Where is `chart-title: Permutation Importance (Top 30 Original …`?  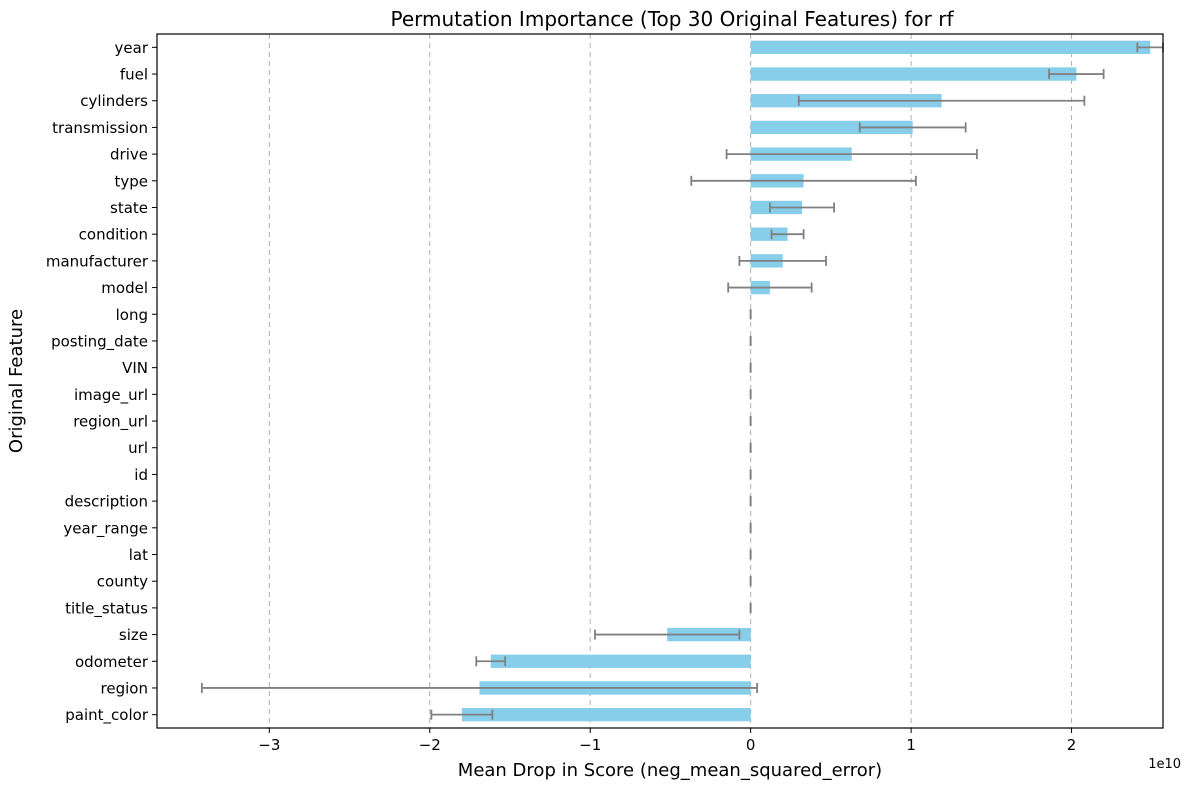 chart-title: Permutation Importance (Top 30 Original … is located at coordinates (672, 19).